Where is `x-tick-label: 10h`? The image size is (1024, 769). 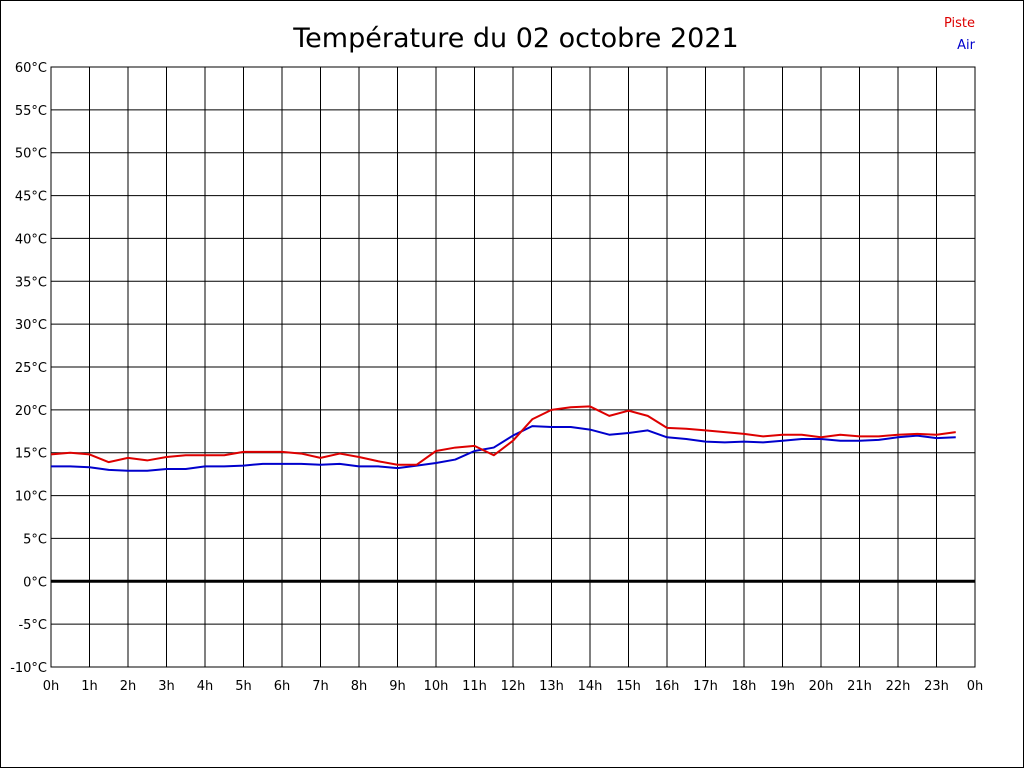 x-tick-label: 10h is located at coordinates (436, 686).